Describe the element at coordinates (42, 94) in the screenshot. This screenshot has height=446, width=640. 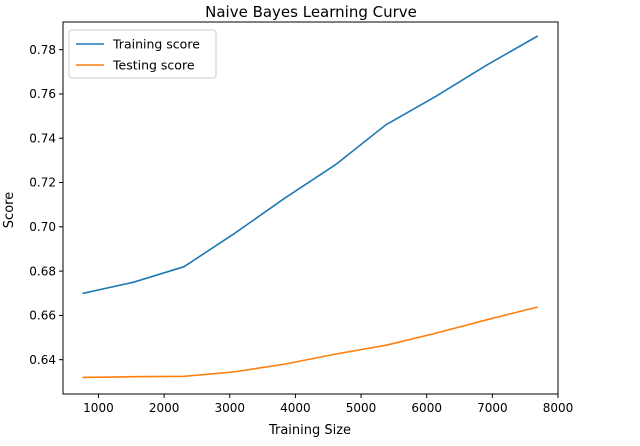
I see `y-tick-label: 0.76` at that location.